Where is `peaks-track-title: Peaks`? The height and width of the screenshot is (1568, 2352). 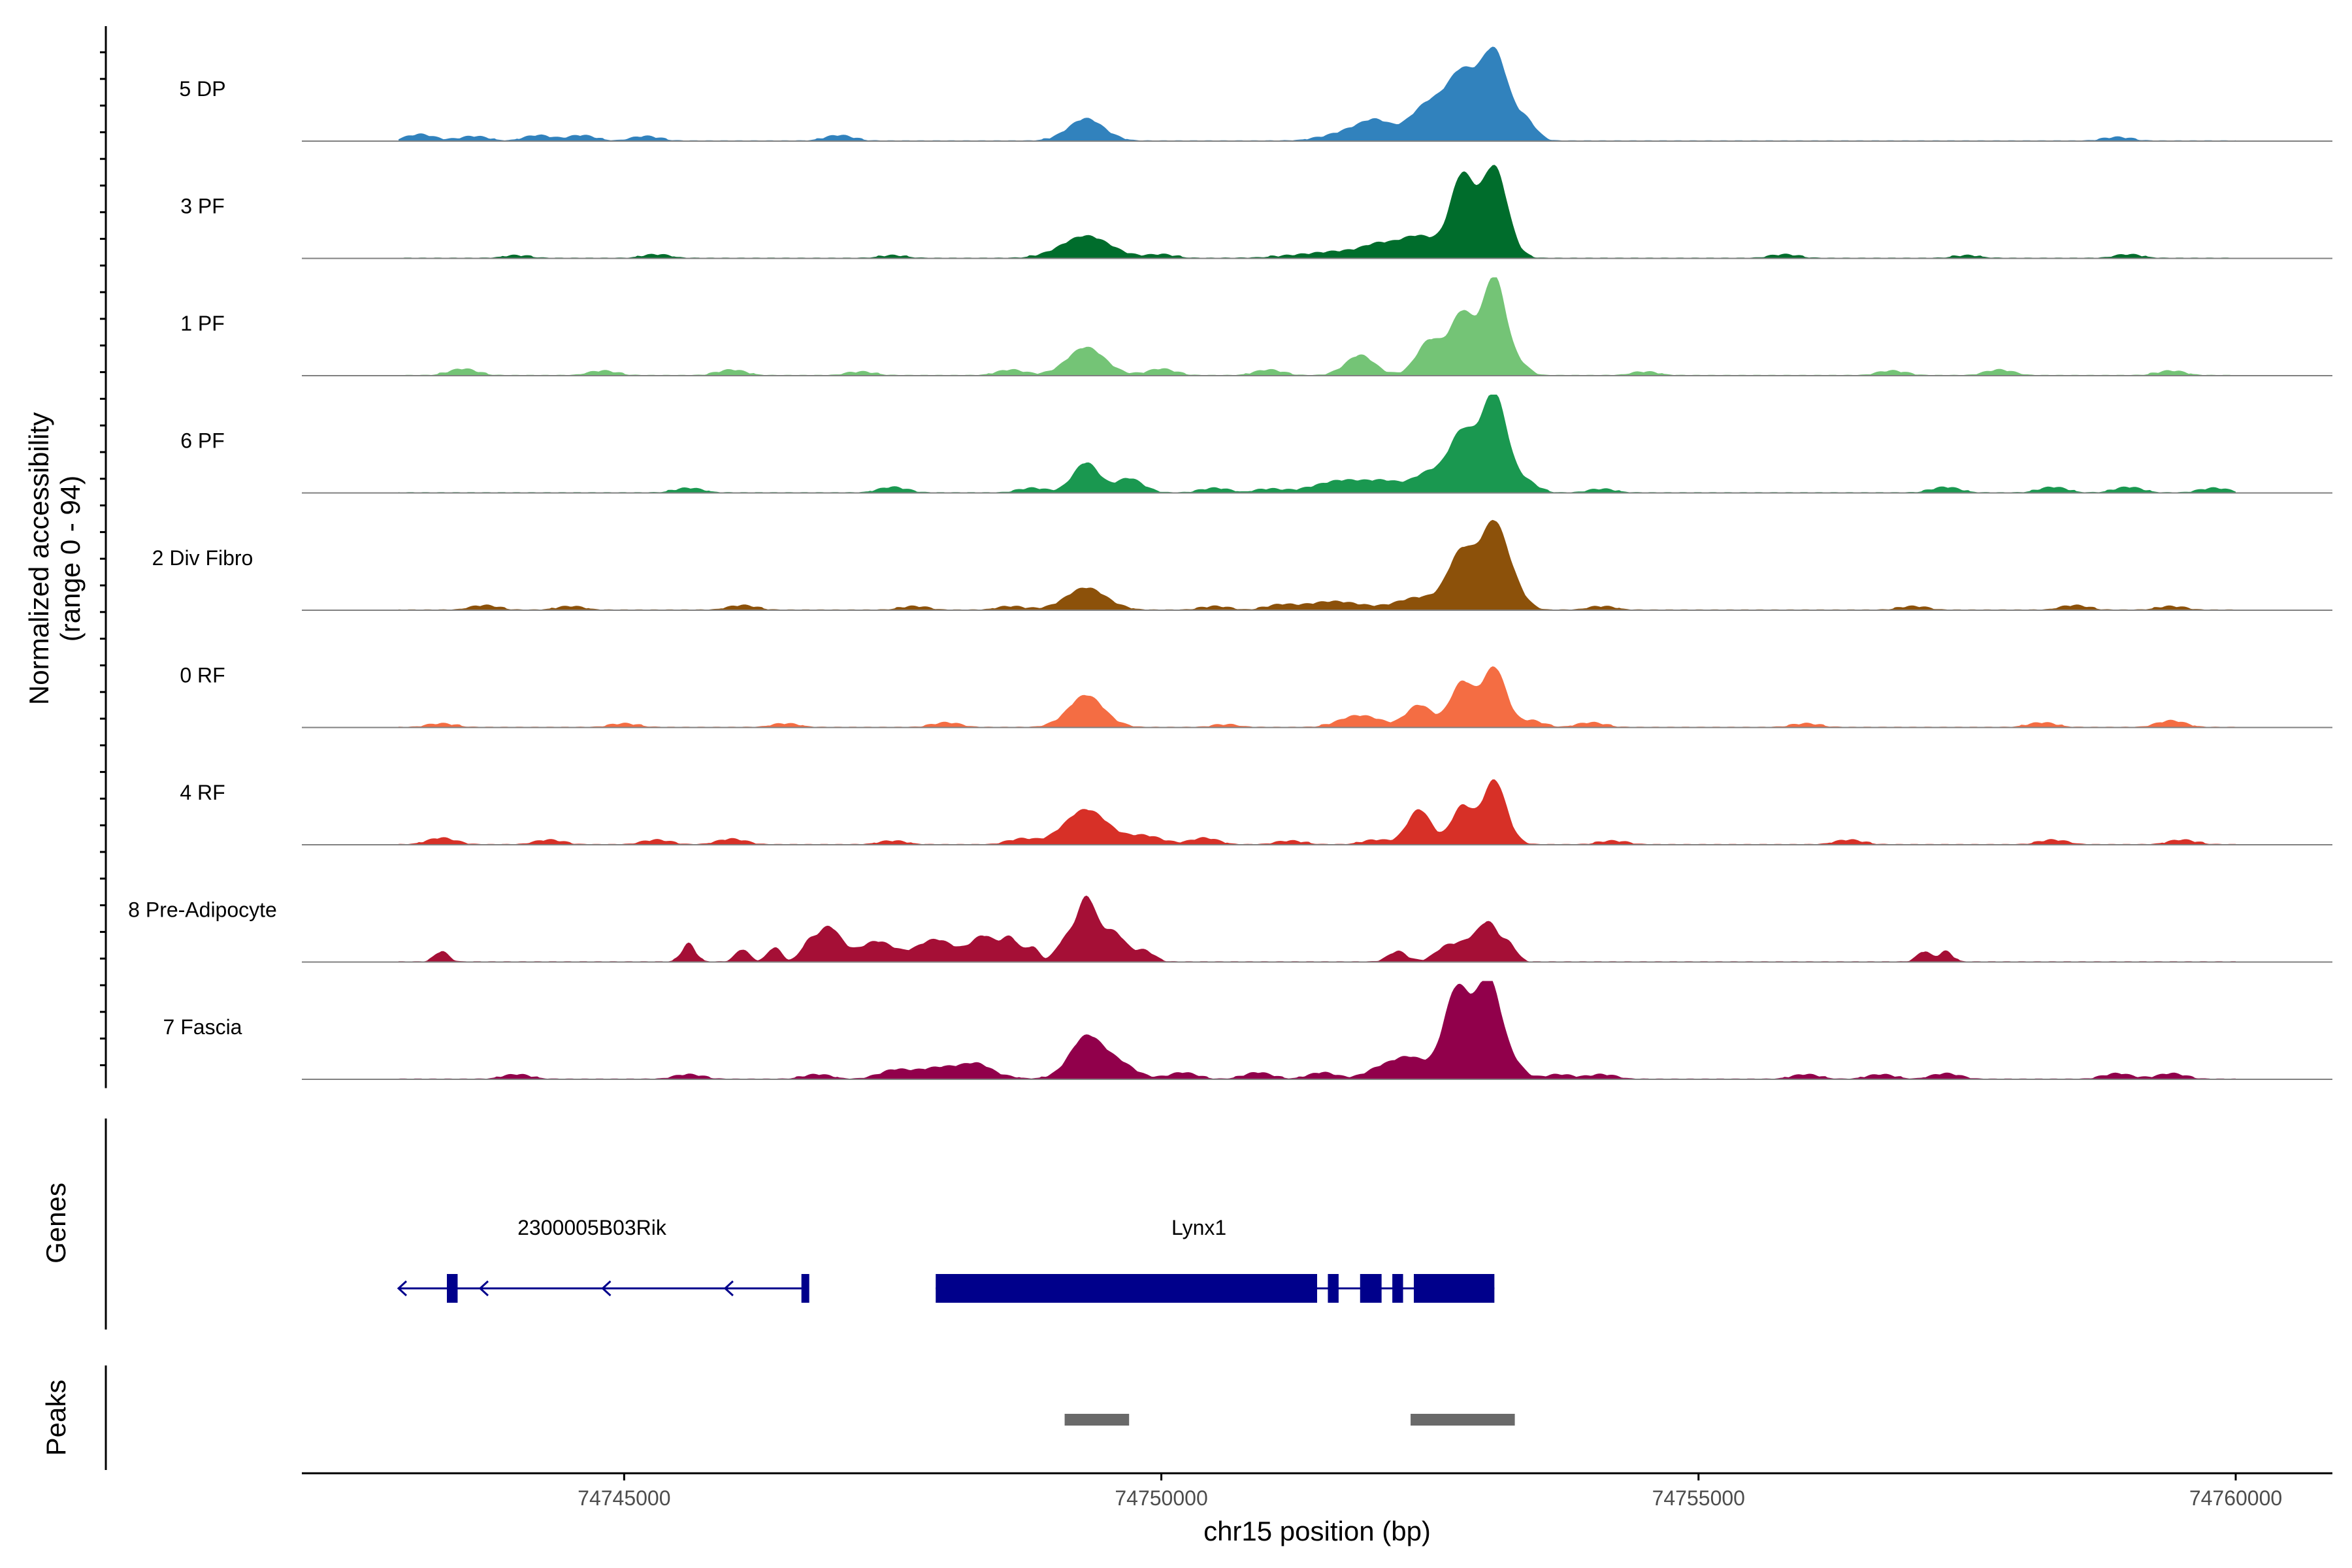
peaks-track-title: Peaks is located at coordinates (56, 1418).